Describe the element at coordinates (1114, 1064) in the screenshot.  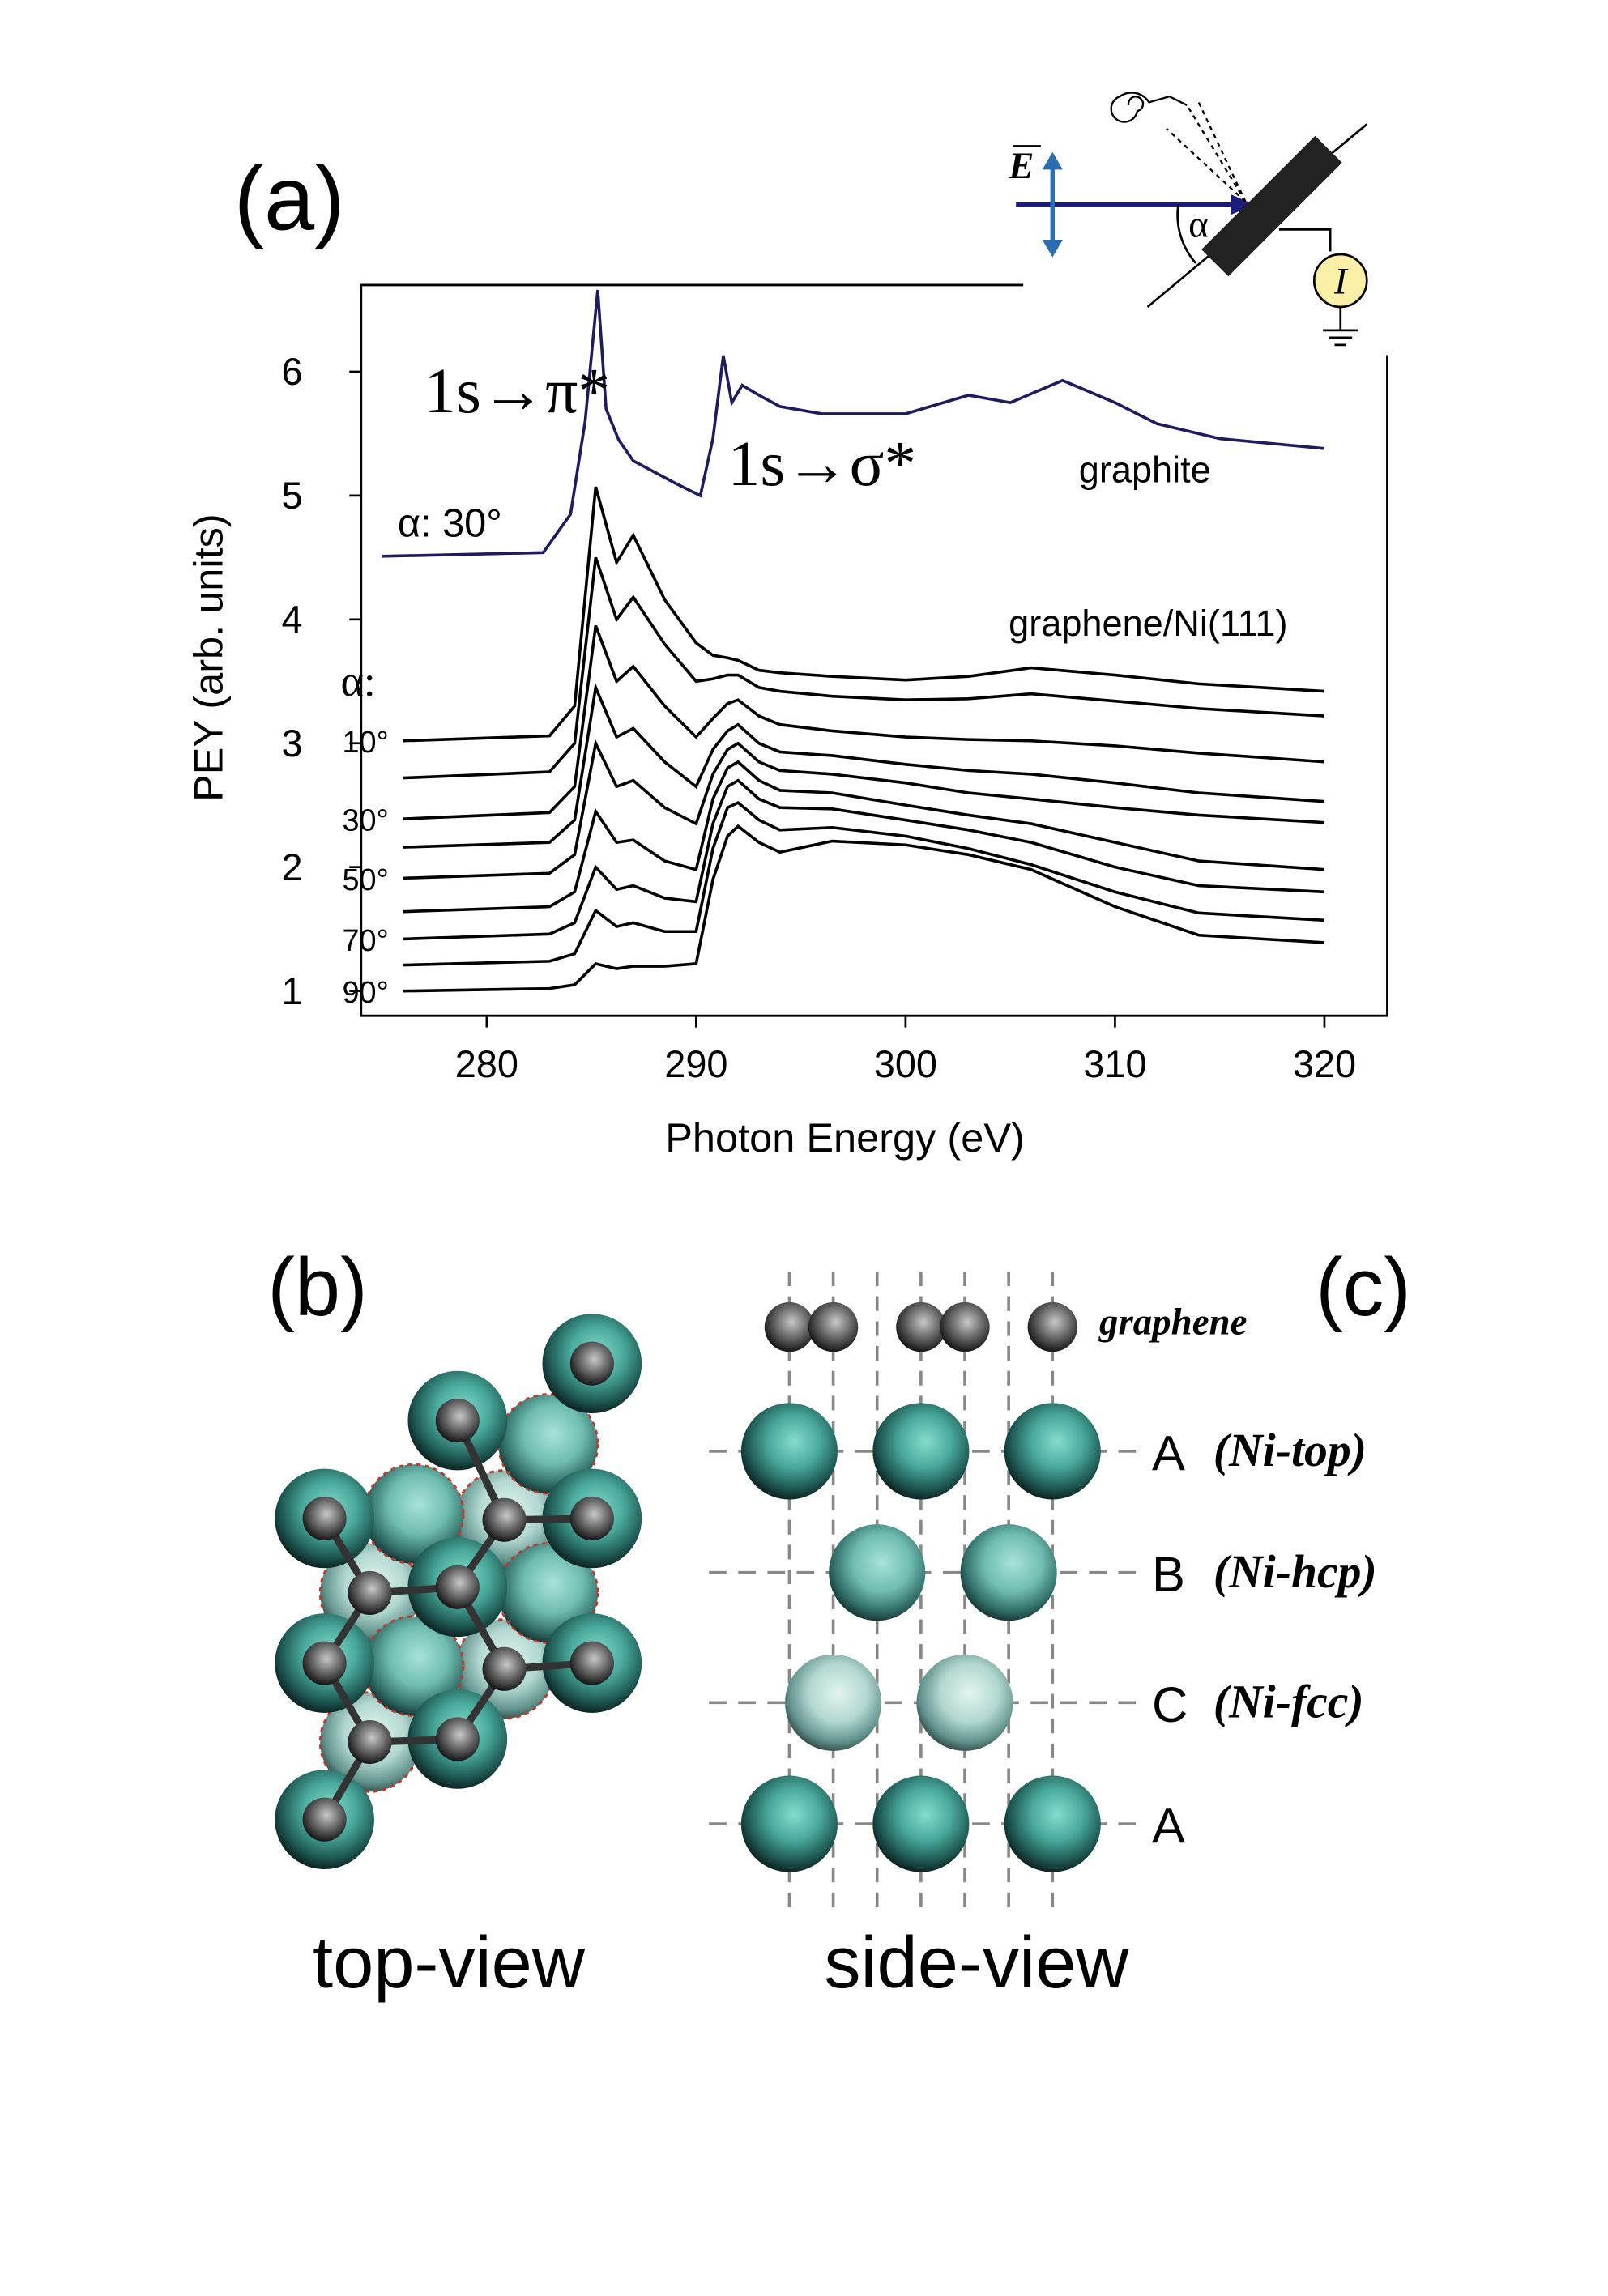
I see `x-tick-label: 310` at that location.